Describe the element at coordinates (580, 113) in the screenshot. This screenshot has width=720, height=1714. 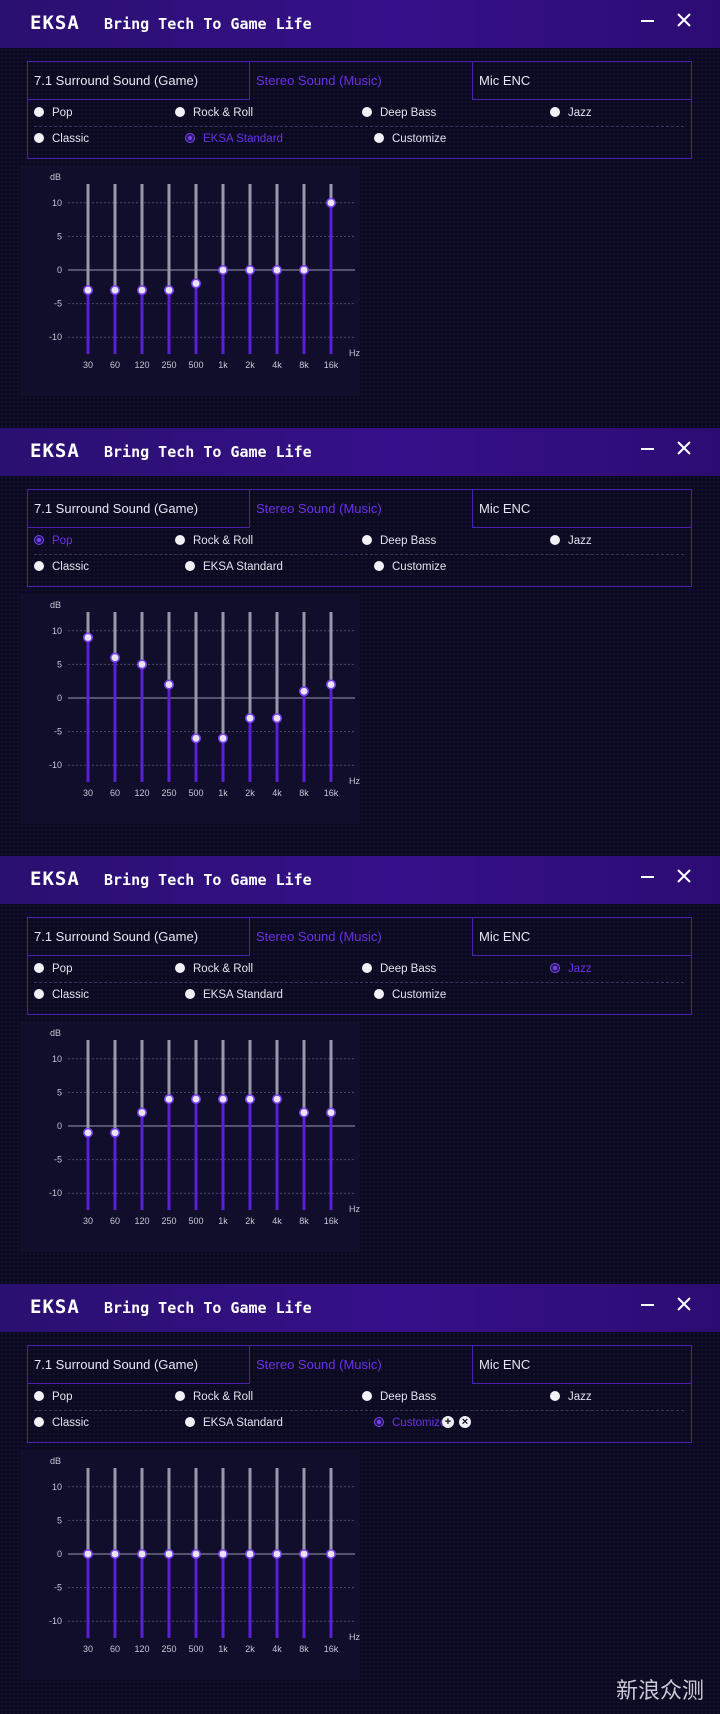
I see `preset-label: Jazz` at that location.